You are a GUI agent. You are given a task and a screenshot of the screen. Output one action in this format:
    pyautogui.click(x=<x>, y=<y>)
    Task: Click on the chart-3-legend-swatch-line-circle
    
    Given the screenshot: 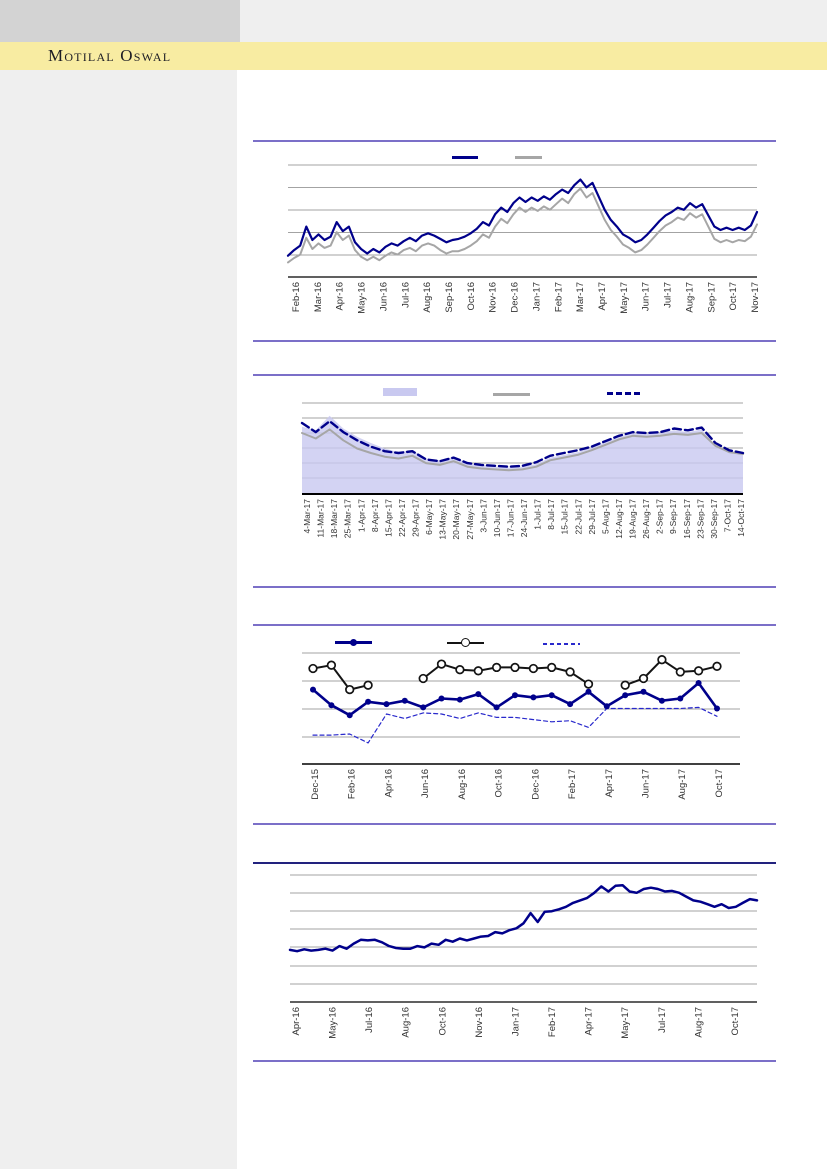 What is the action you would take?
    pyautogui.click(x=465, y=643)
    